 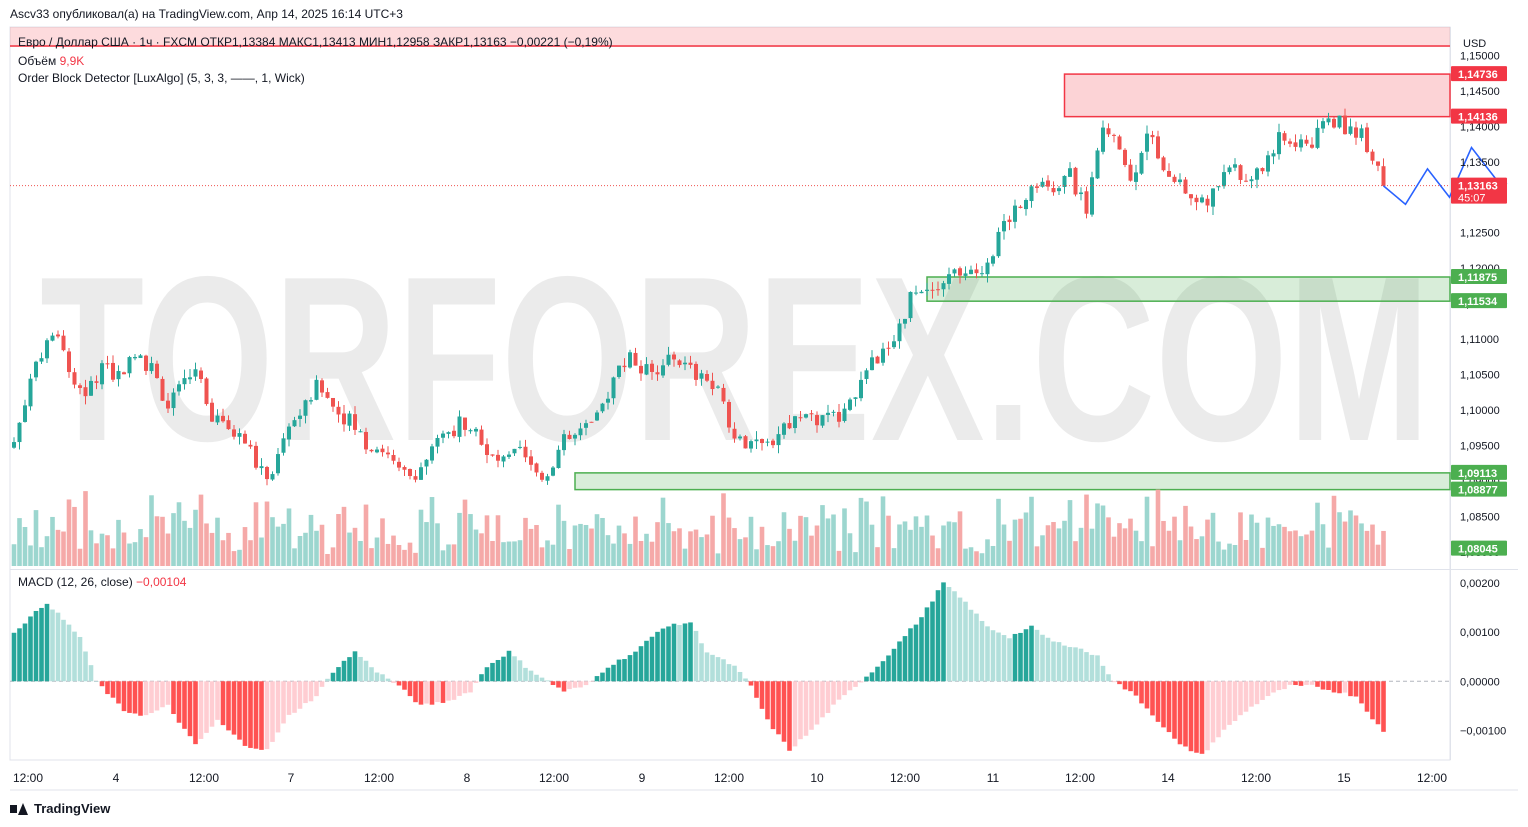 I want to click on tradingview-logo-icon, so click(x=19, y=808).